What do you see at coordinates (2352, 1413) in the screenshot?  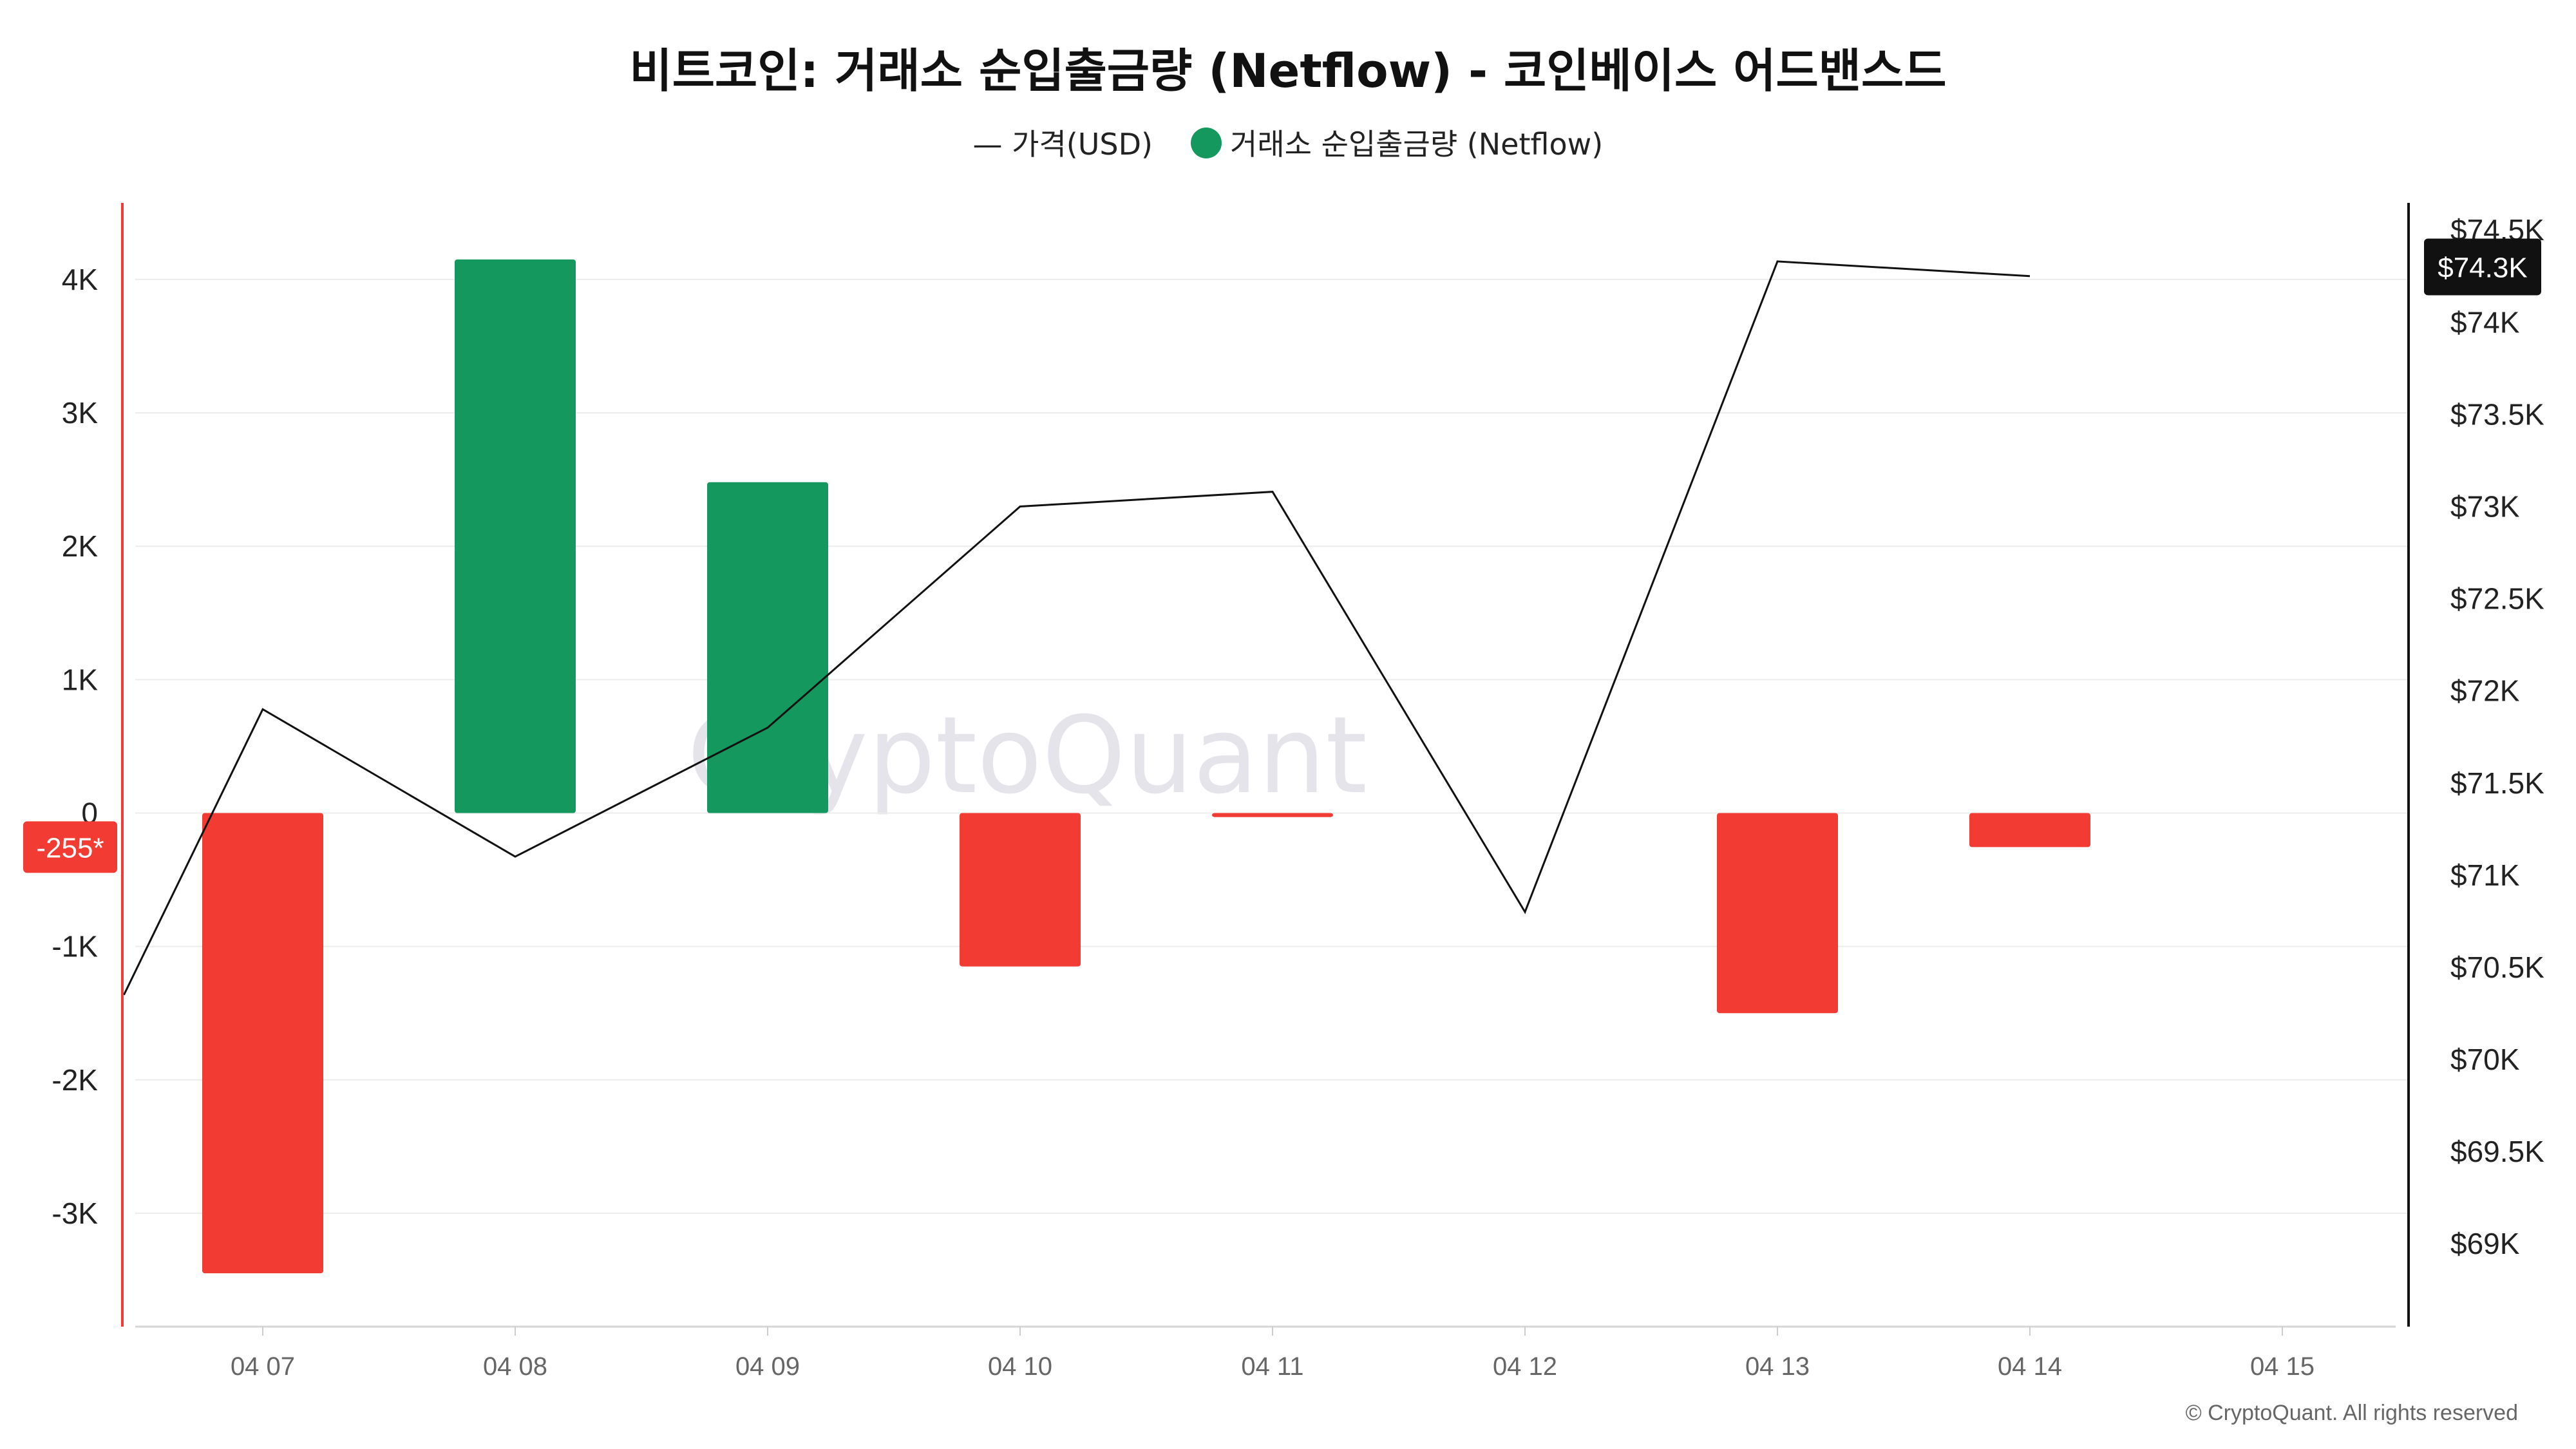 I see `copyright: © CryptoQuant. All rights reserved` at bounding box center [2352, 1413].